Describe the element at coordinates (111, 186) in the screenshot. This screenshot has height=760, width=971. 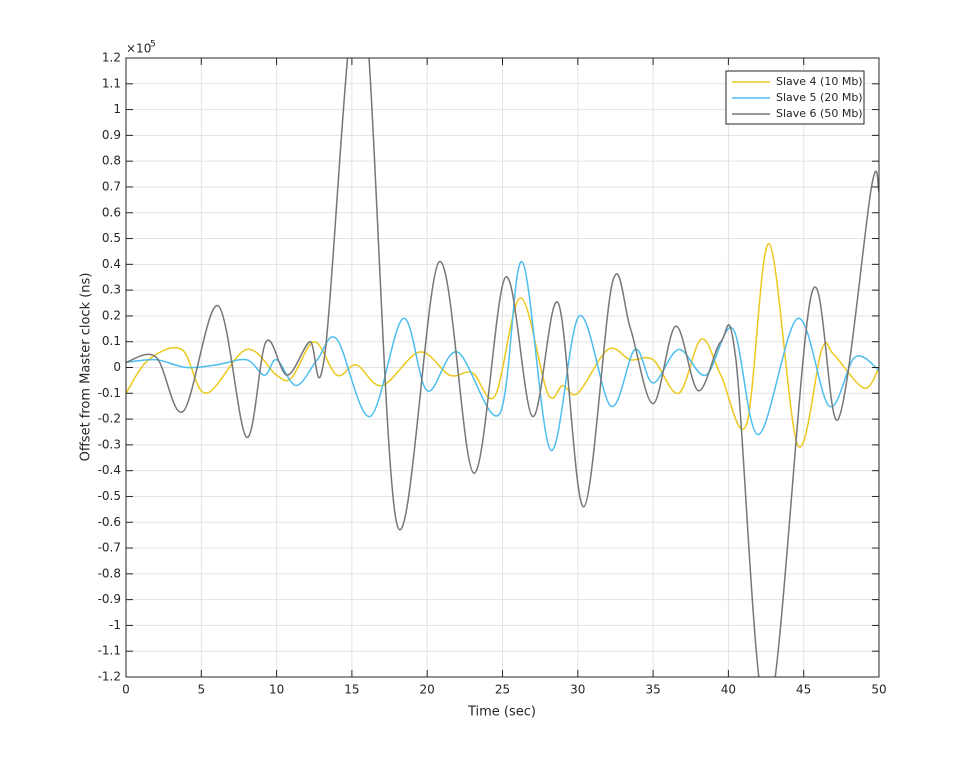
I see `y-tick-label: 0.7` at that location.